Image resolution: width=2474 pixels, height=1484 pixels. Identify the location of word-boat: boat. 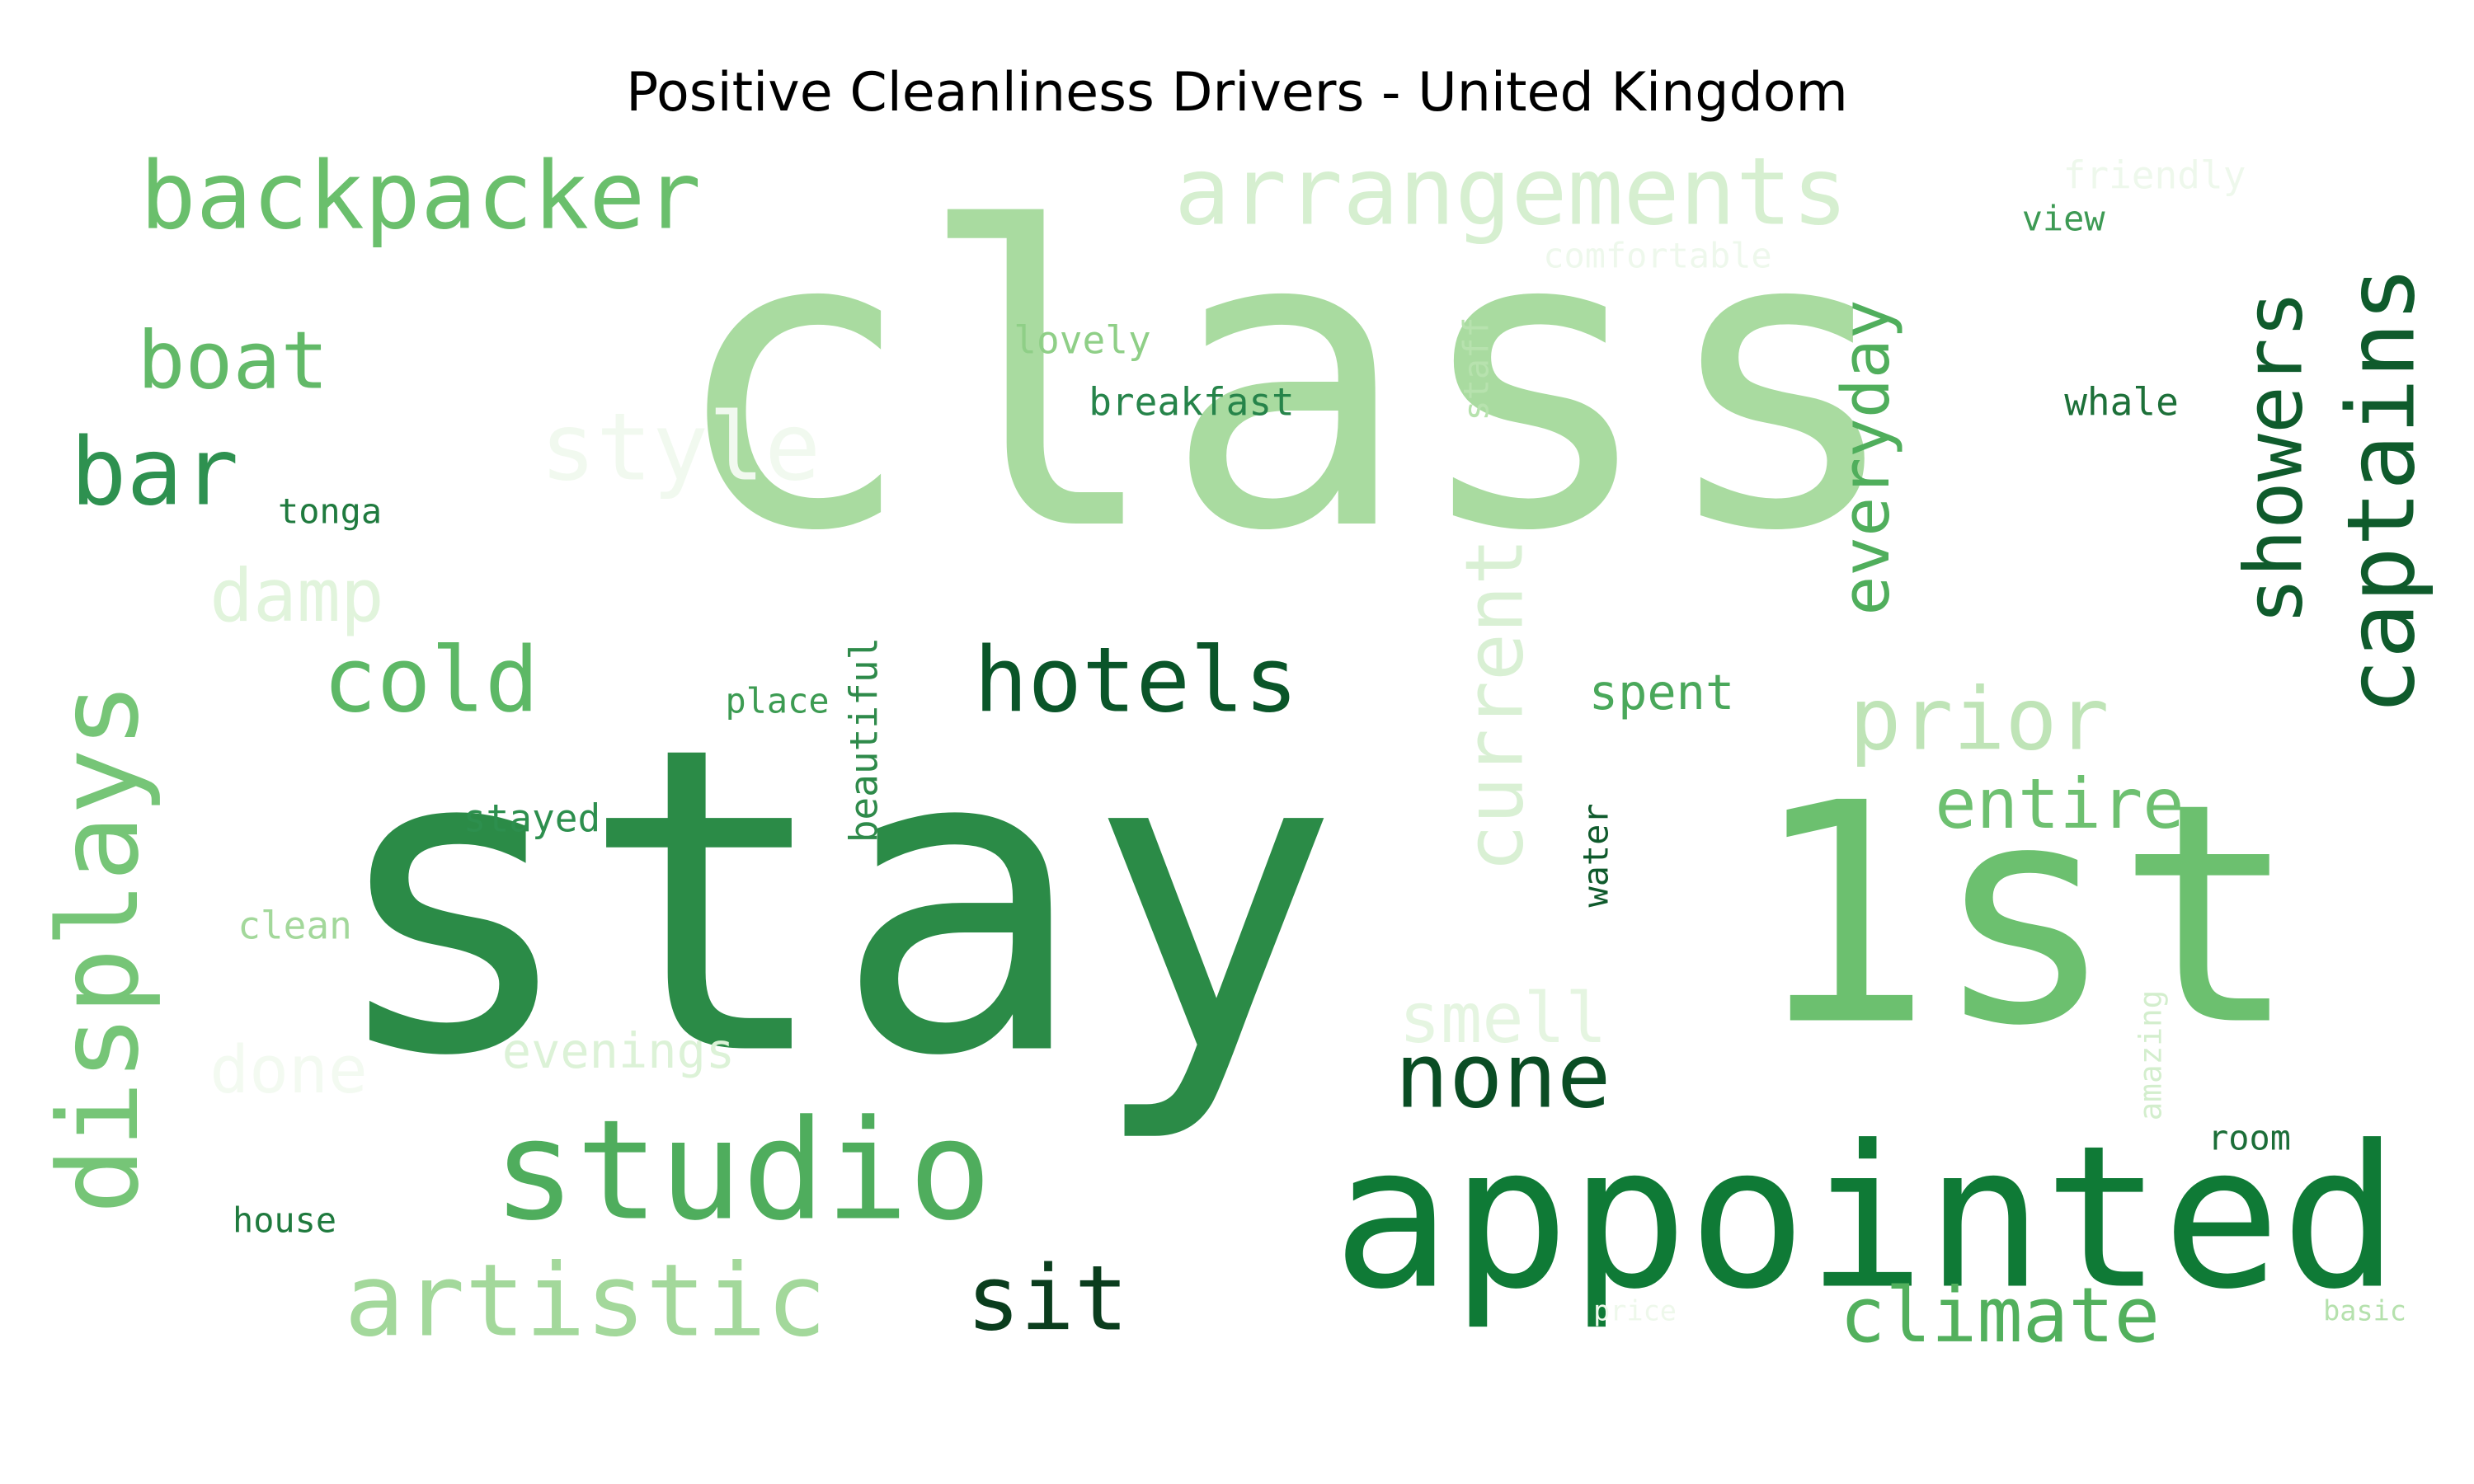
(233, 361).